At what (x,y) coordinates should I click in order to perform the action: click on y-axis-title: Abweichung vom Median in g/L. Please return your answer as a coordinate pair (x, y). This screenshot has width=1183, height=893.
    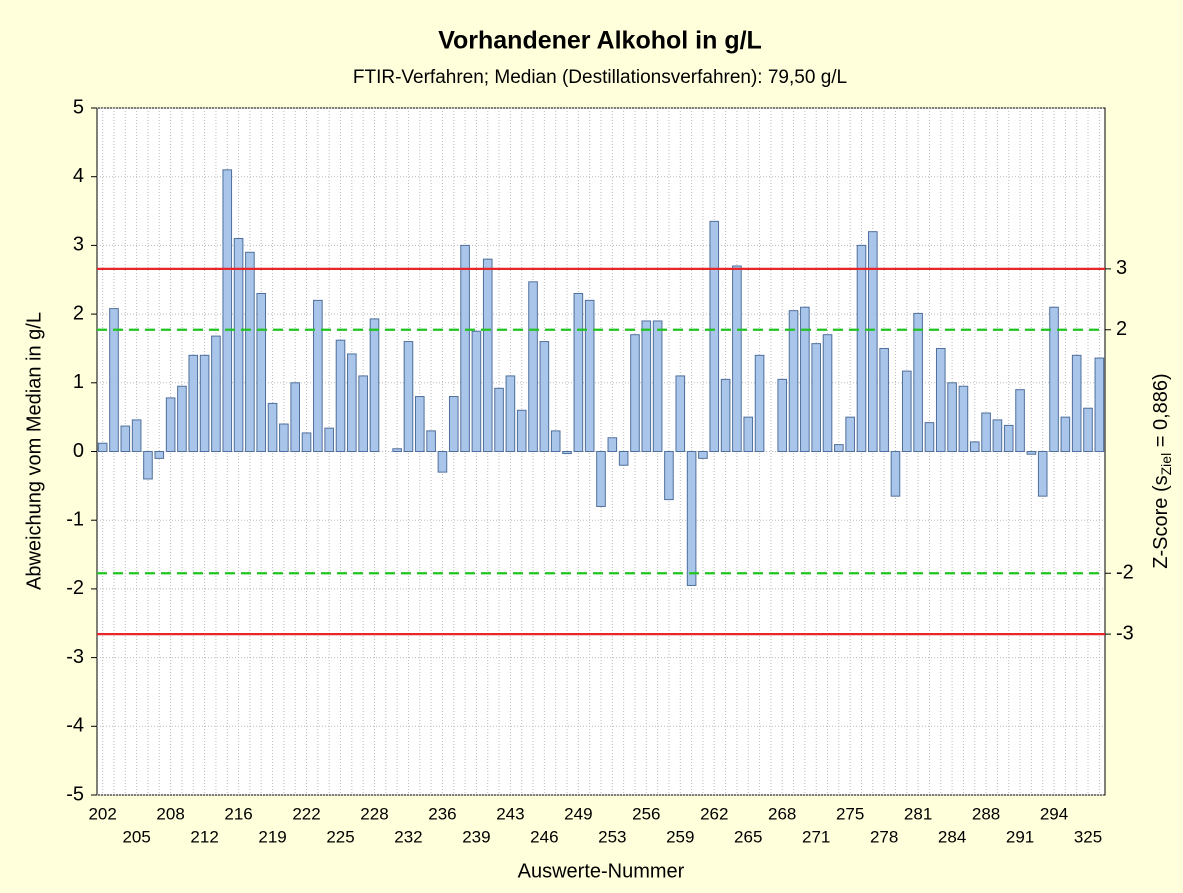
    Looking at the image, I should click on (34, 451).